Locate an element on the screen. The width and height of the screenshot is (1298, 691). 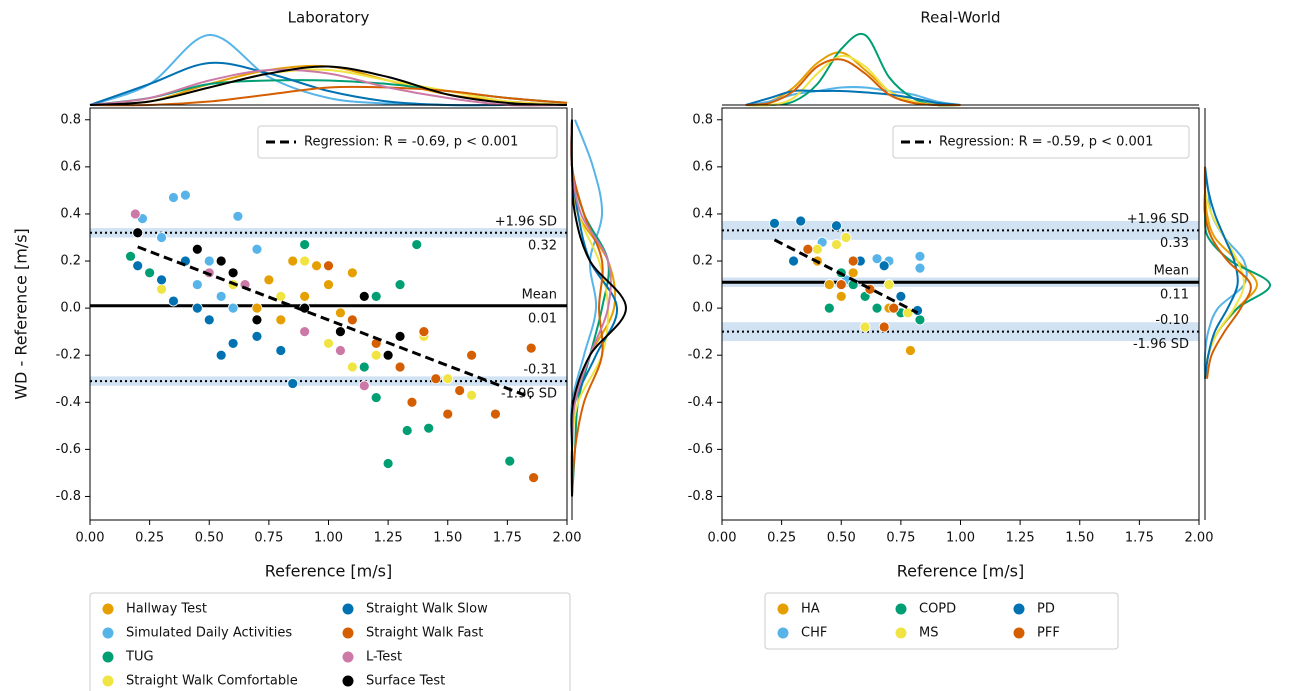
legend-label: L-Test is located at coordinates (384, 657).